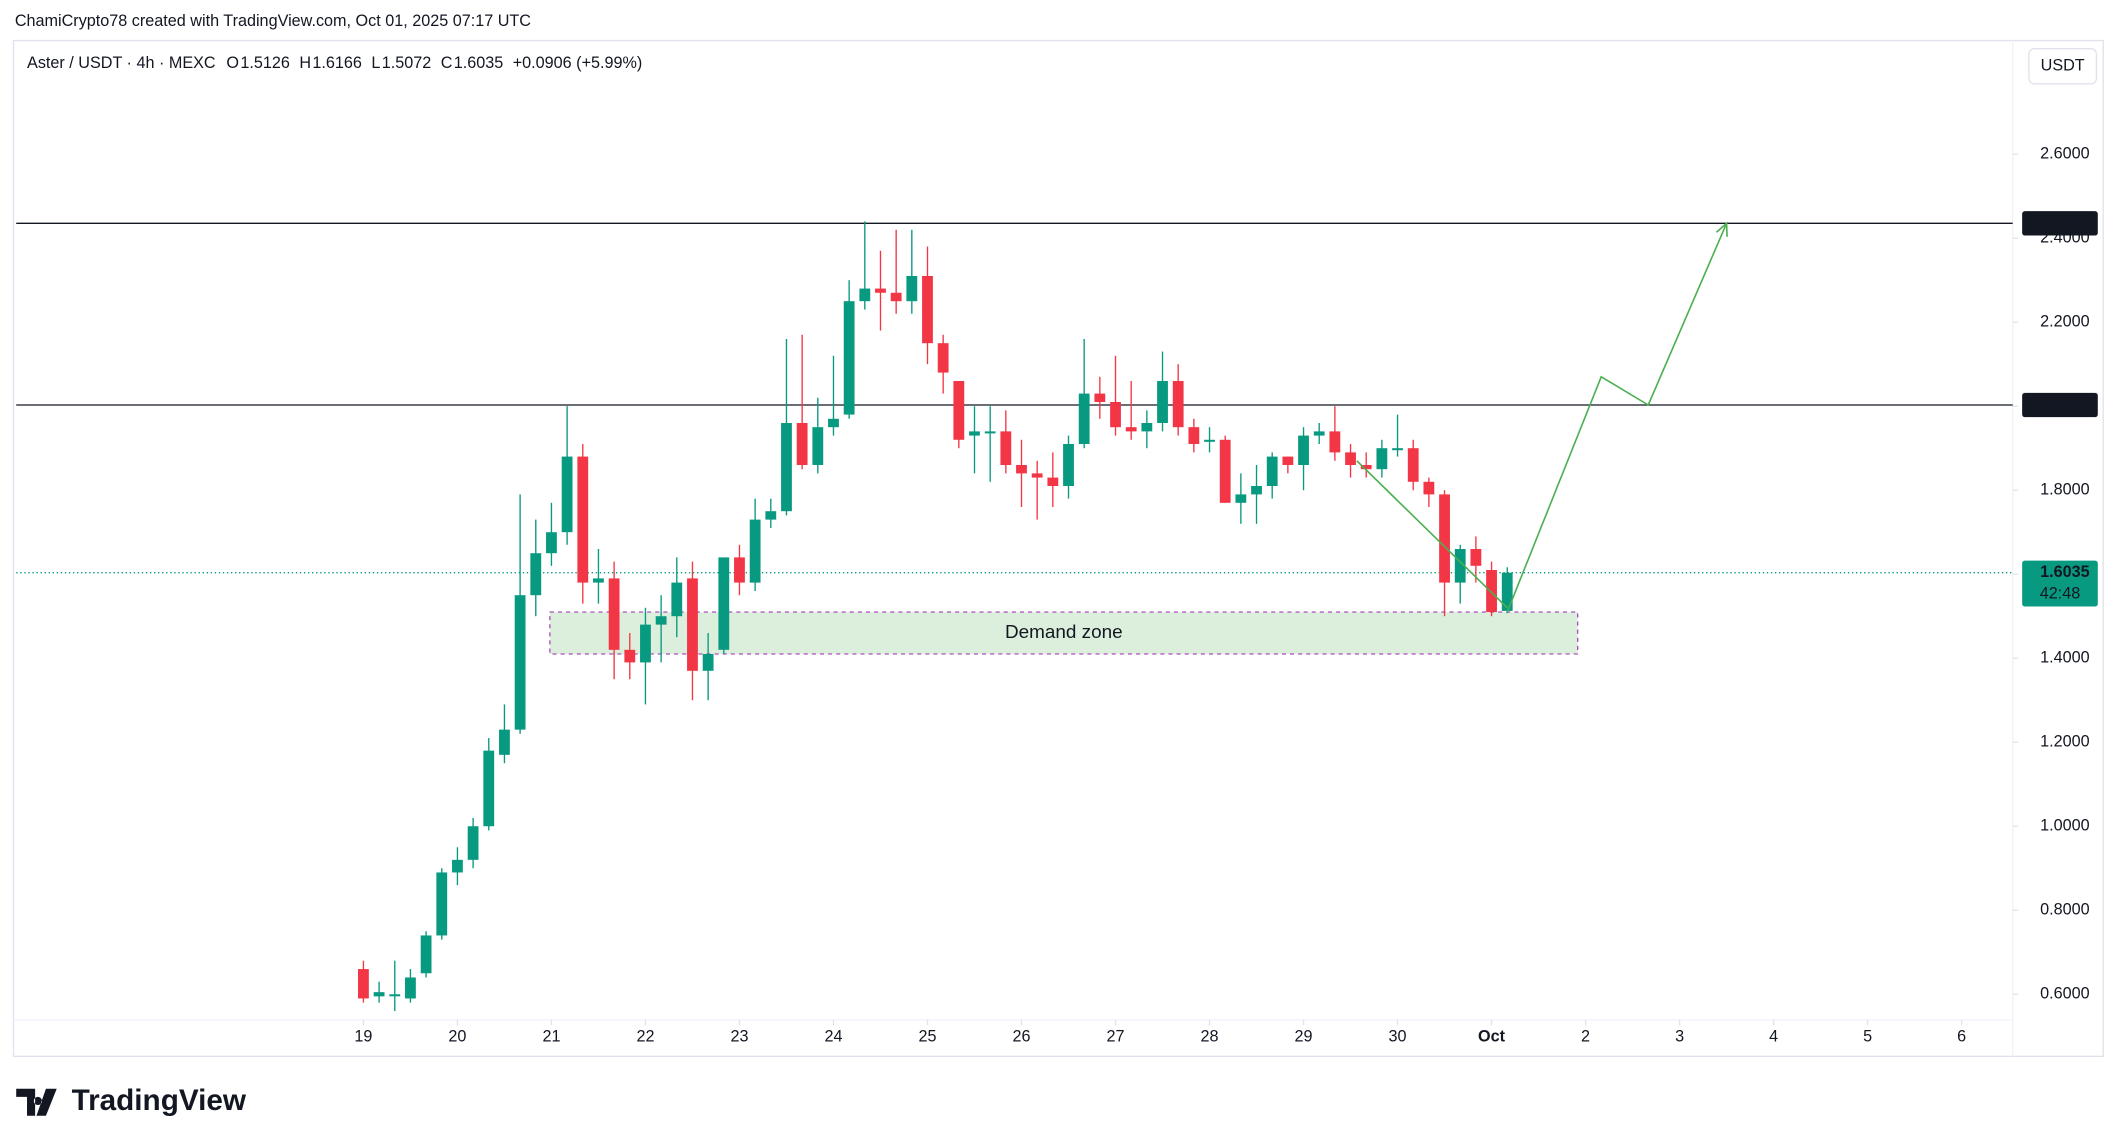 The image size is (2114, 1145). Describe the element at coordinates (2065, 657) in the screenshot. I see `y-tick-label: 1.4000` at that location.